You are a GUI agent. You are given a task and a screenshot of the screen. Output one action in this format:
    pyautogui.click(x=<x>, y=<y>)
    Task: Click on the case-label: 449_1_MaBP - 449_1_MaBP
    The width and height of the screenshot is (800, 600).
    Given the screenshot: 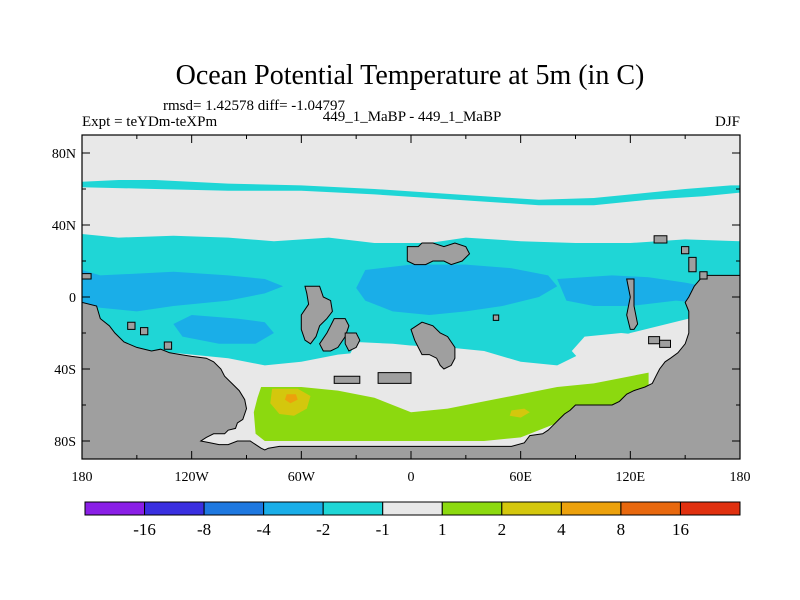 What is the action you would take?
    pyautogui.click(x=412, y=117)
    